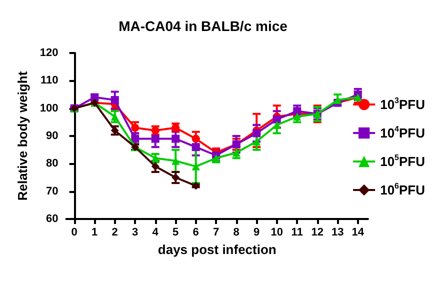 The image size is (443, 293). What do you see at coordinates (358, 232) in the screenshot?
I see `x-tick-label: 14` at bounding box center [358, 232].